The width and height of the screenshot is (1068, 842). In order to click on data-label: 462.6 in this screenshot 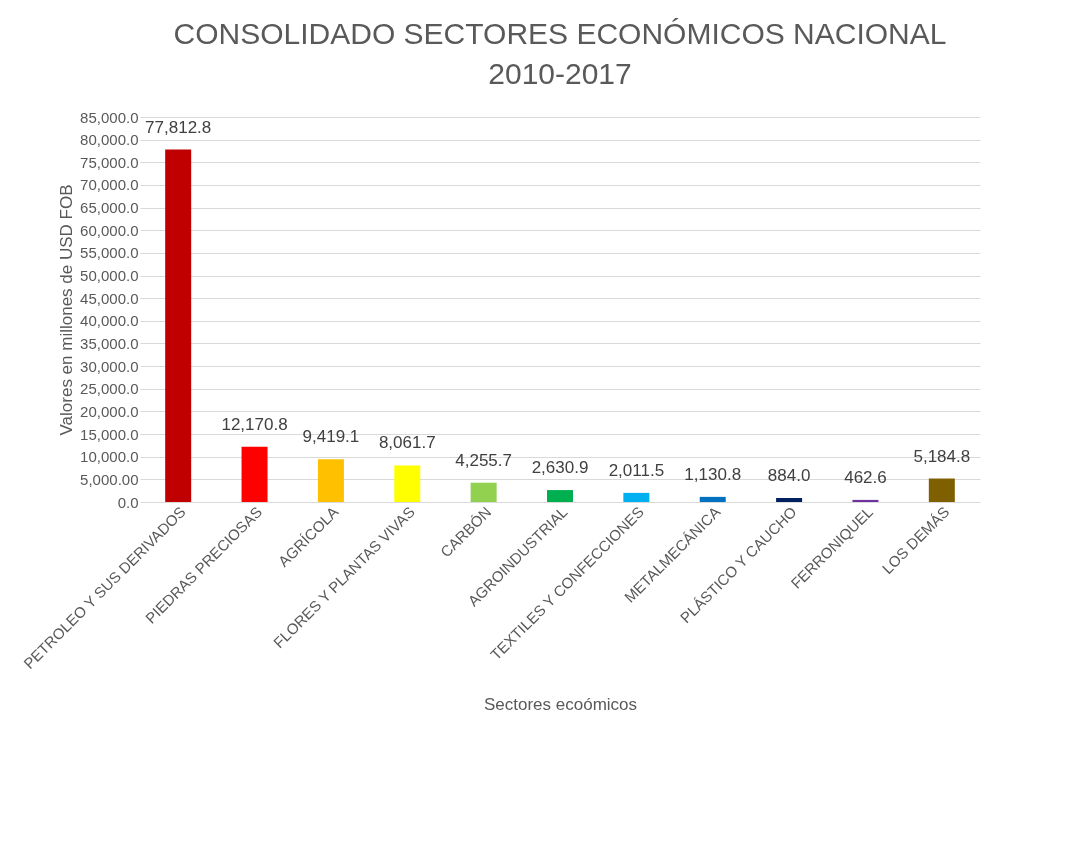, I will do `click(865, 477)`.